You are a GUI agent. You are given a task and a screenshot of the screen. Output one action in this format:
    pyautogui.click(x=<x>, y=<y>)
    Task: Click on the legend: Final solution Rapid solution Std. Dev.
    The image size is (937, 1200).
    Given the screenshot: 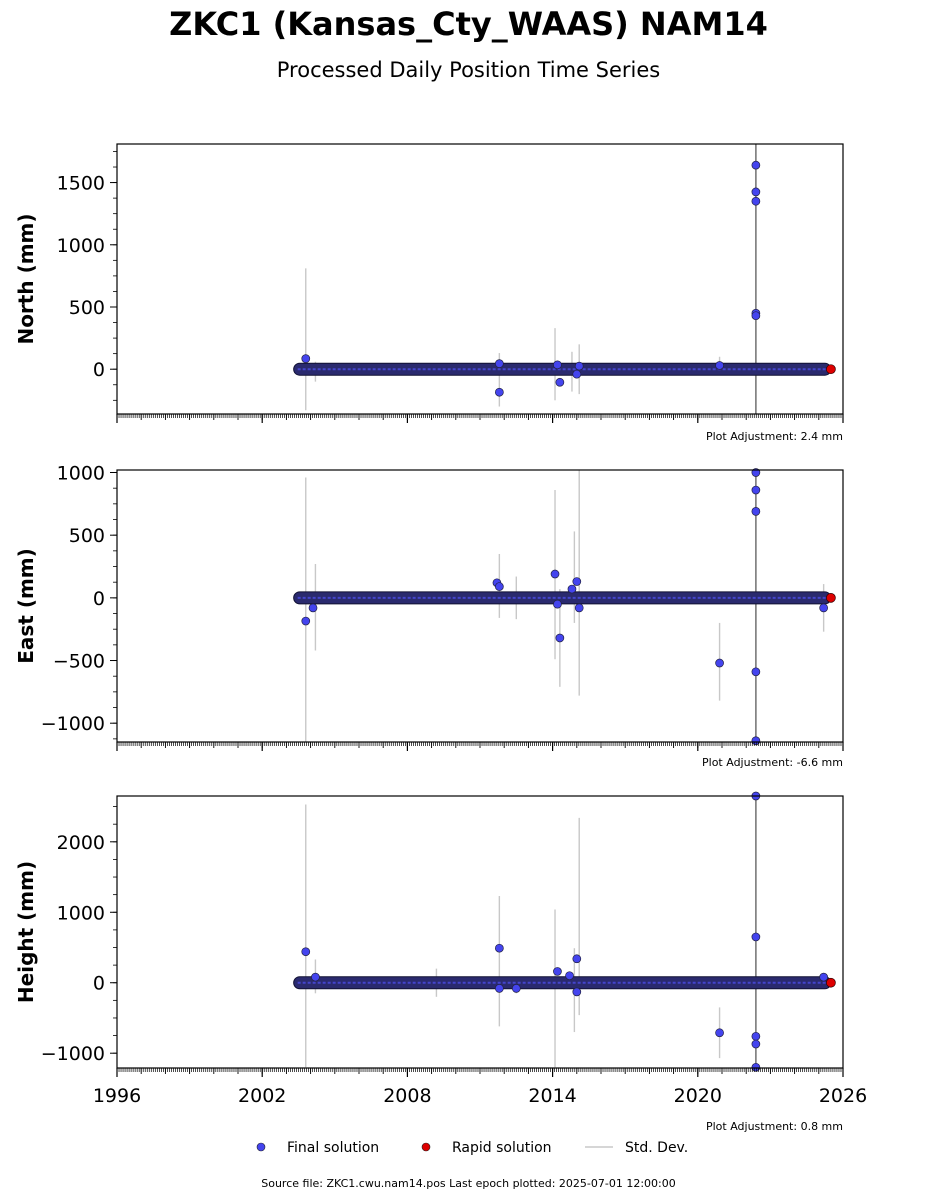 What is the action you would take?
    pyautogui.click(x=472, y=1148)
    